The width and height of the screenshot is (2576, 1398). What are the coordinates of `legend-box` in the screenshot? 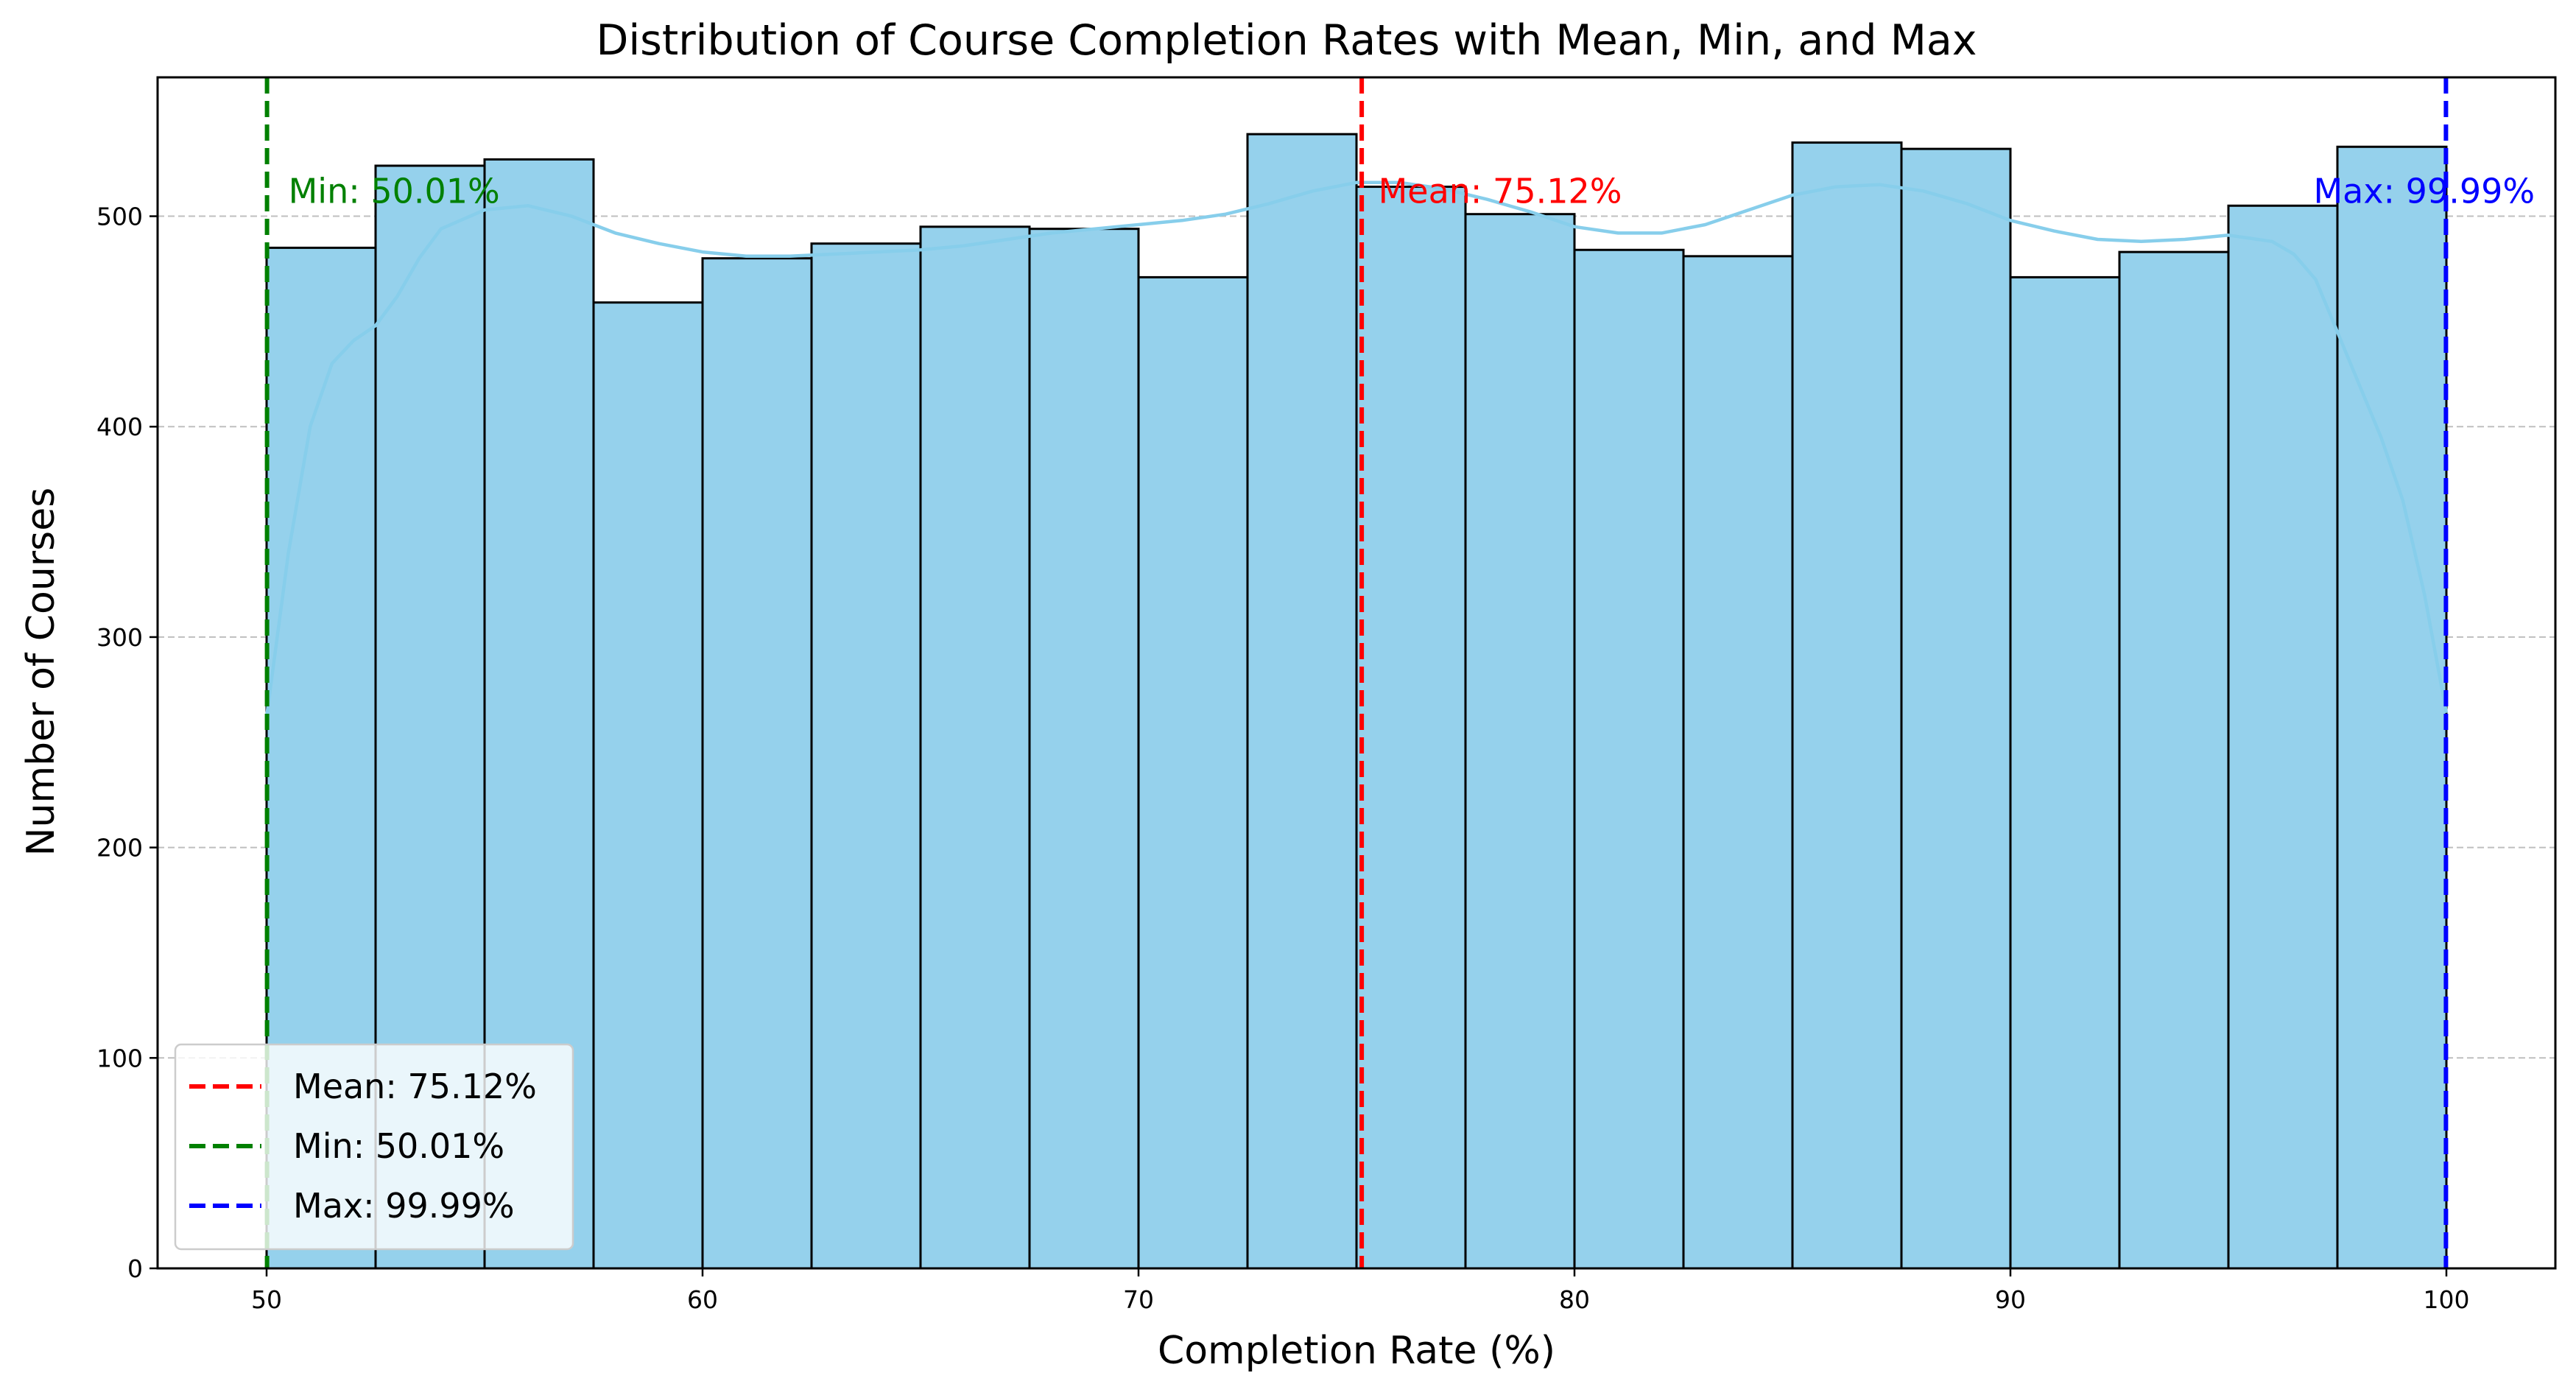 It's located at (374, 1147).